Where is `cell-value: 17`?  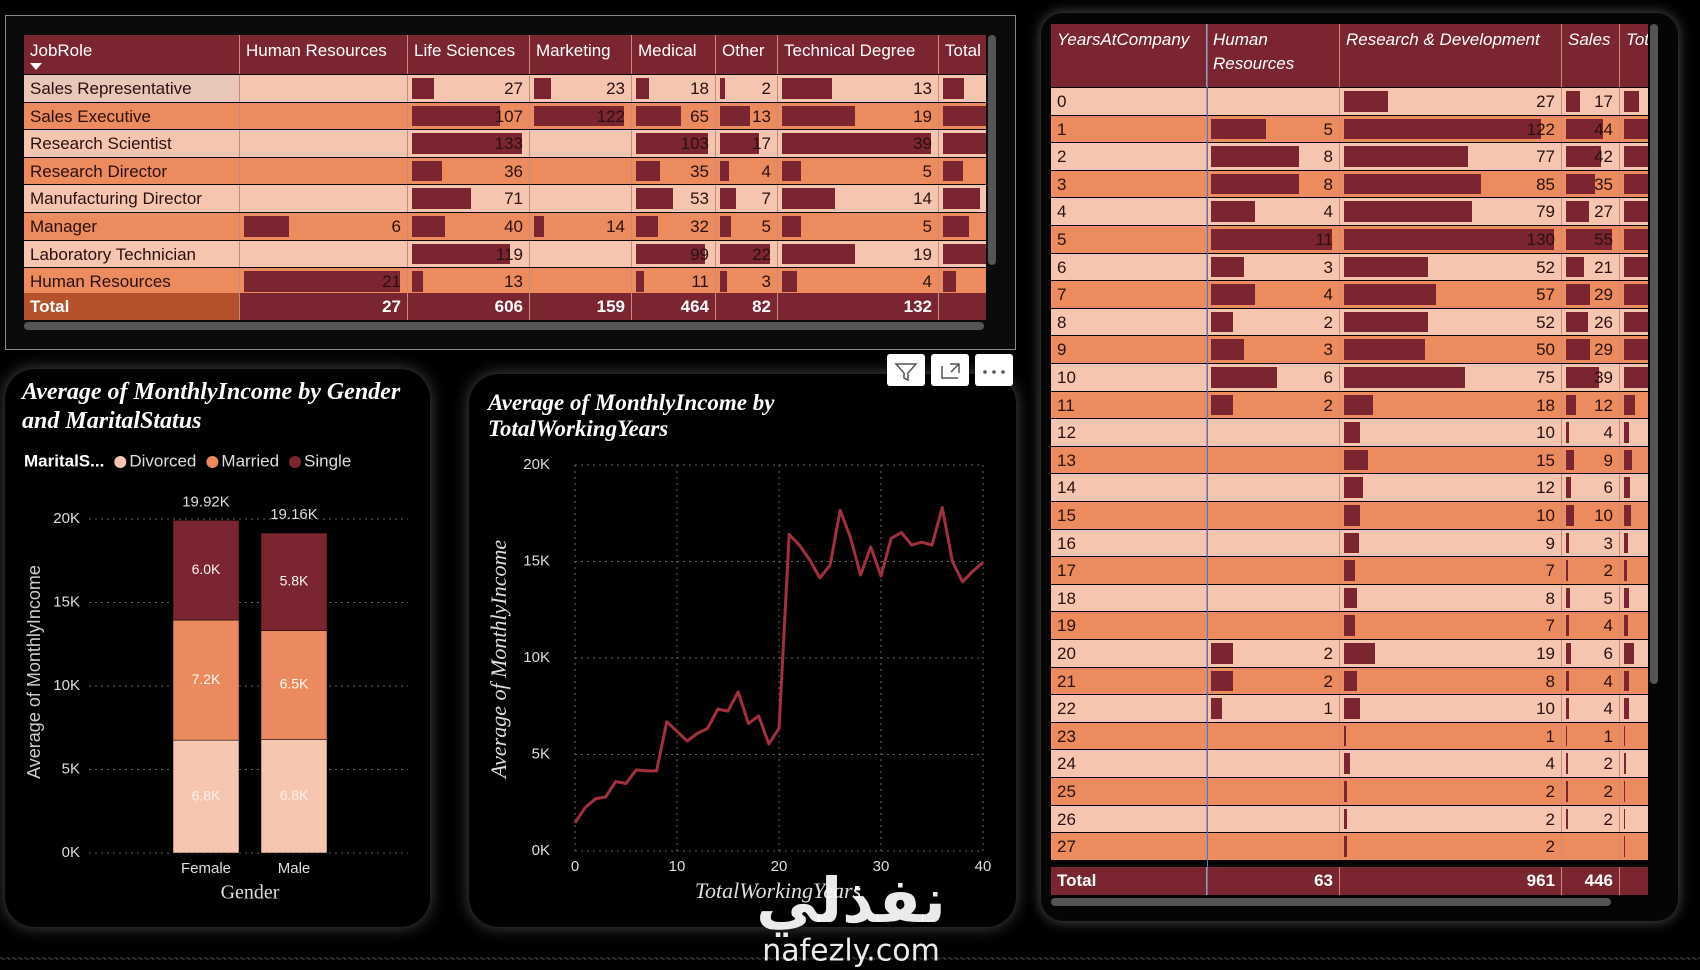
cell-value: 17 is located at coordinates (761, 144).